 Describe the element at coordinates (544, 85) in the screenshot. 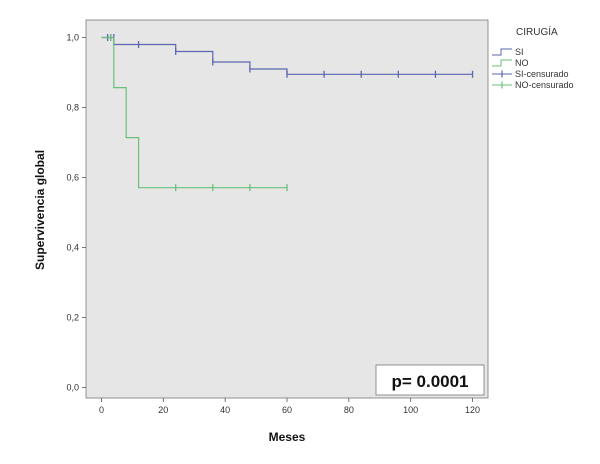

I see `legend-label: NO-censurado` at that location.